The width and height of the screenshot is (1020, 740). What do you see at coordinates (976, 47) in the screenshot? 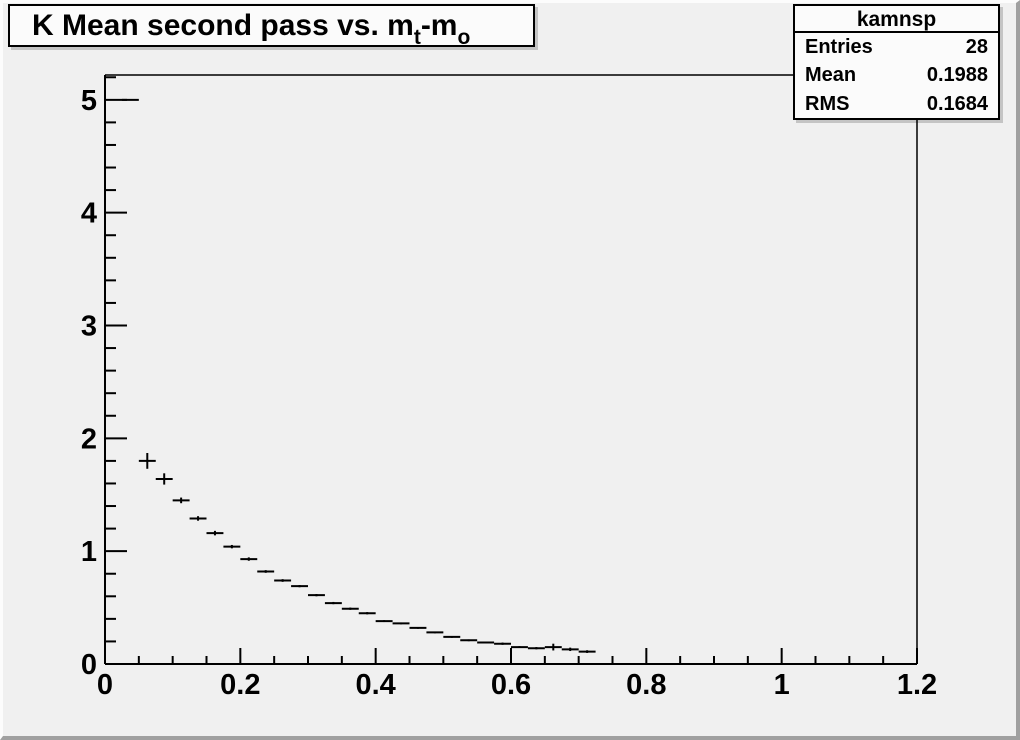
I see `stats-value-entries: 28` at bounding box center [976, 47].